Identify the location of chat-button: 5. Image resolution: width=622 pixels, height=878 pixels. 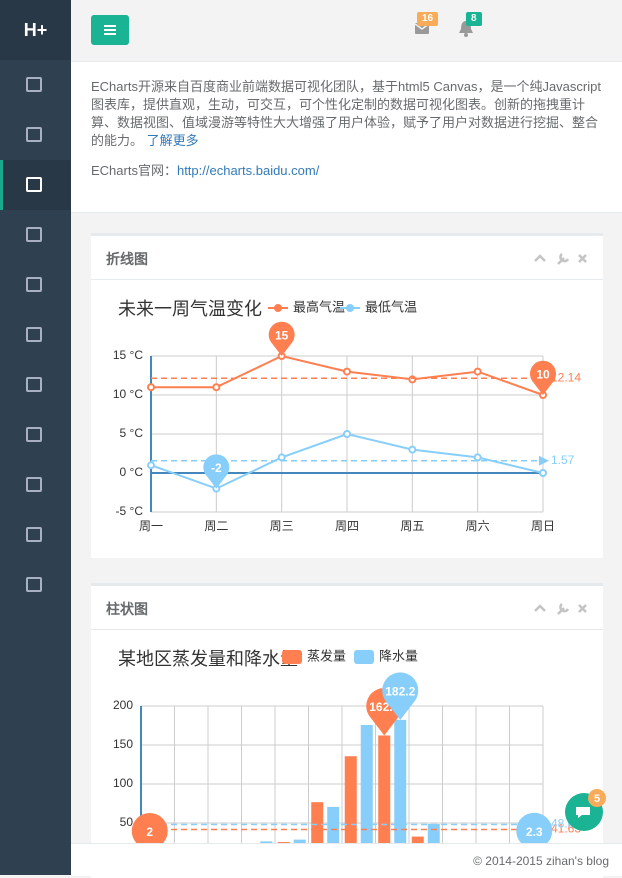
(586, 811).